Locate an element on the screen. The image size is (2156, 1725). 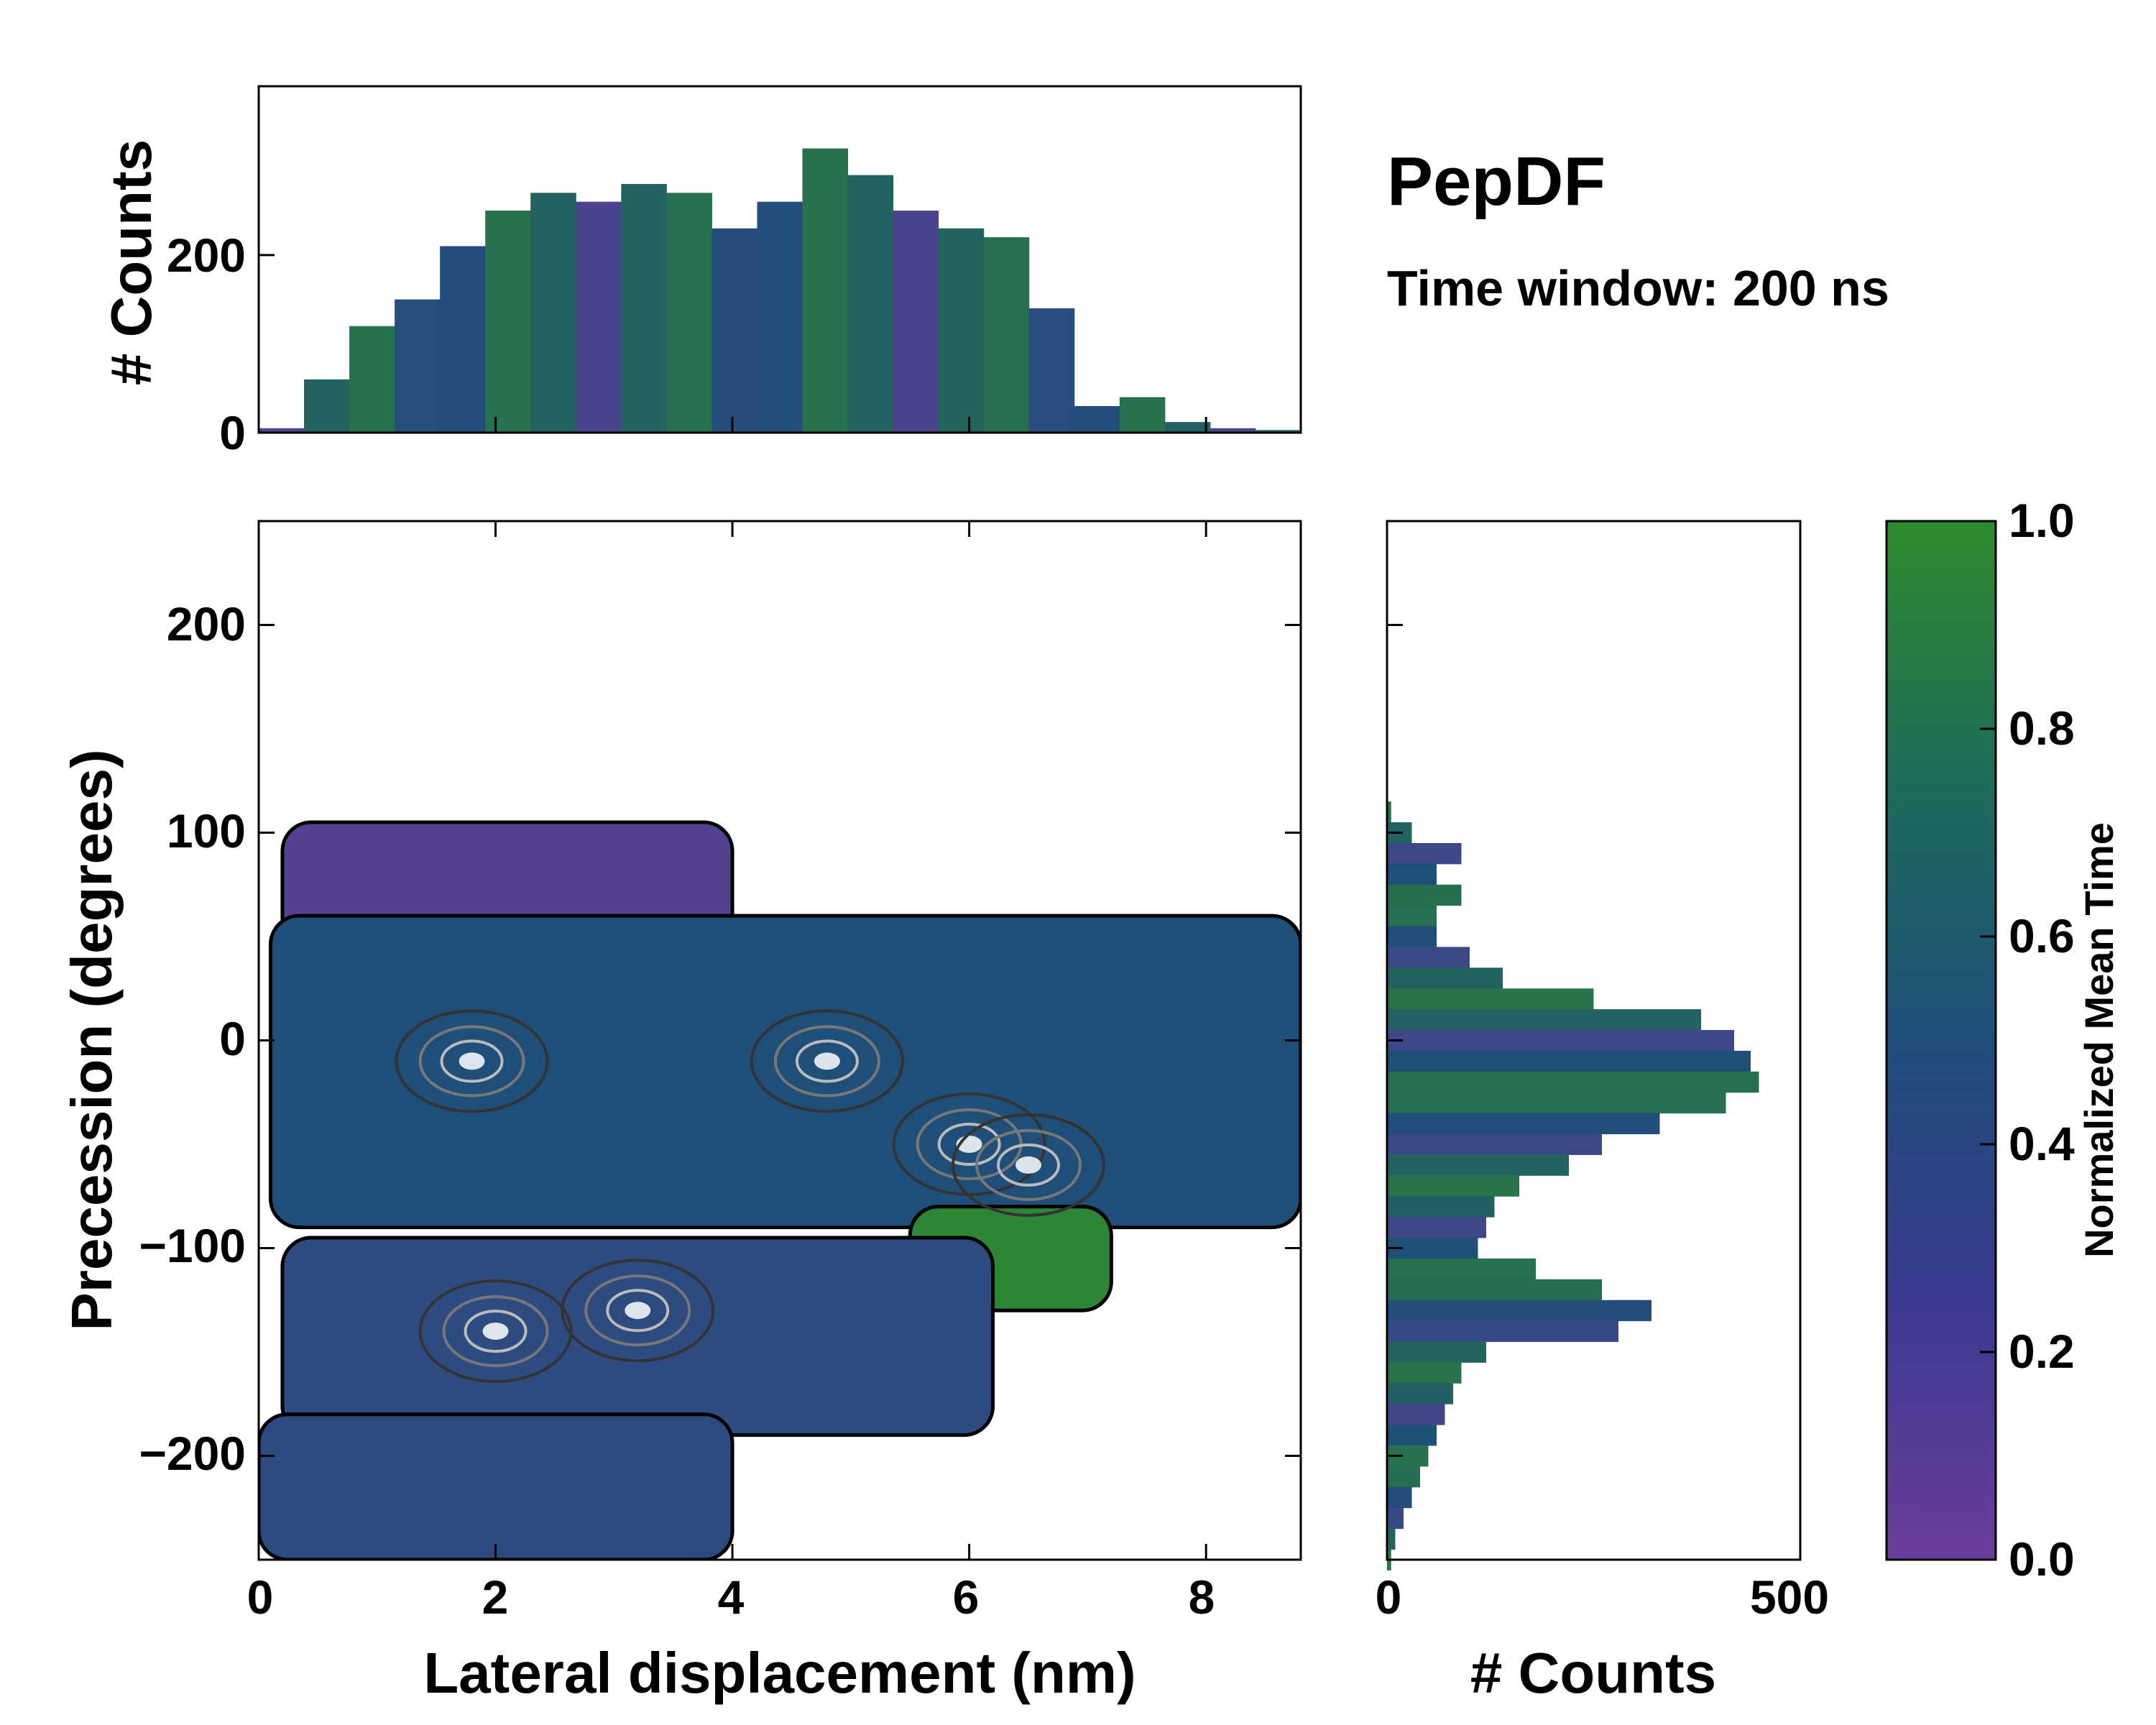
main-ytick-label-4: 200 is located at coordinates (206, 623).